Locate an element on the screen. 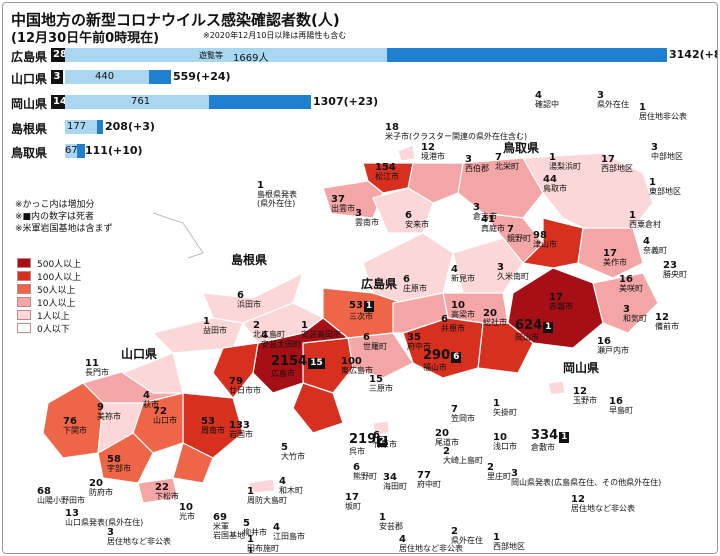 The image size is (720, 556). map-region-shunan is located at coordinates (193, 463).